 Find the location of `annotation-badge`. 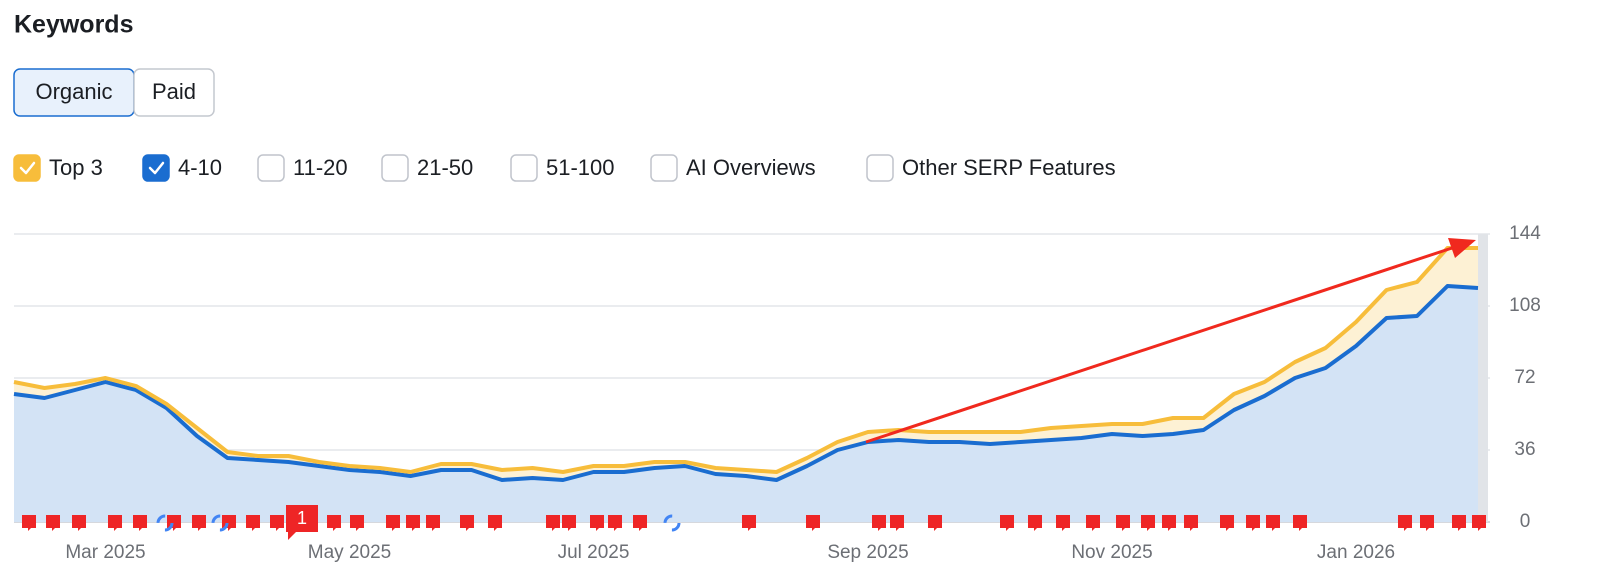

annotation-badge is located at coordinates (302, 522).